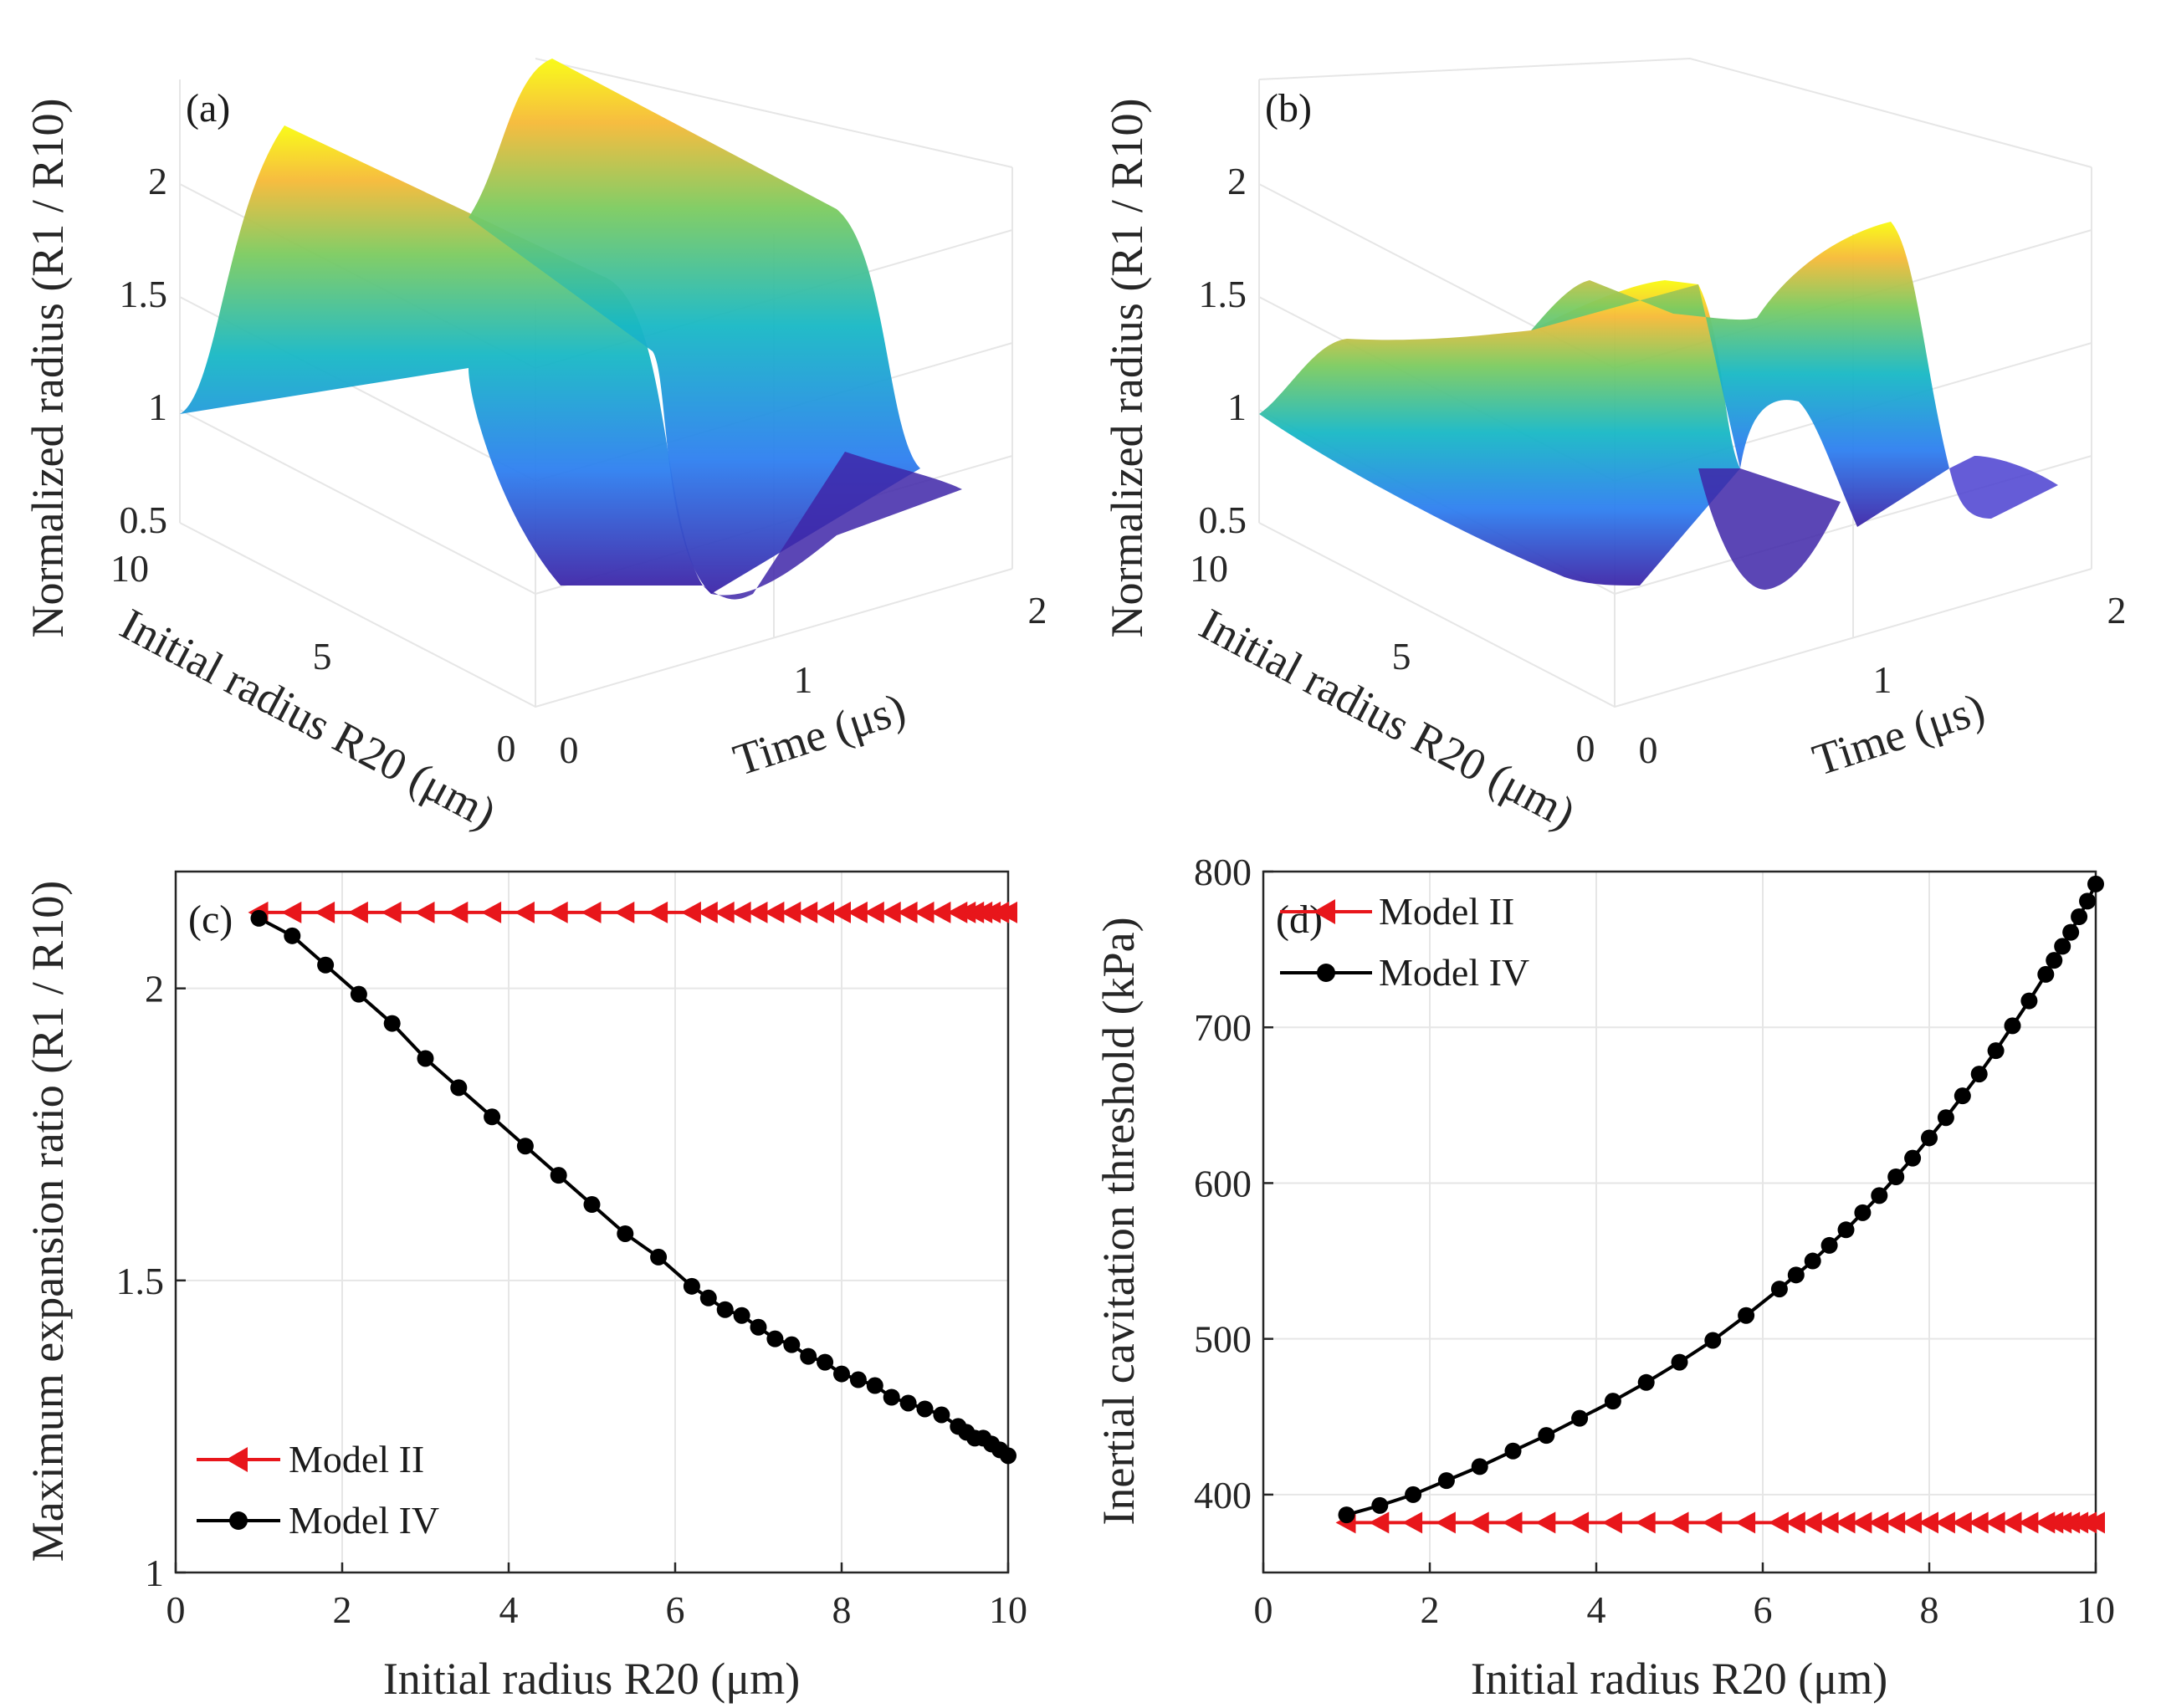 The height and width of the screenshot is (1708, 2161). What do you see at coordinates (695, 327) in the screenshot?
I see `panel-a-surface-wave2` at bounding box center [695, 327].